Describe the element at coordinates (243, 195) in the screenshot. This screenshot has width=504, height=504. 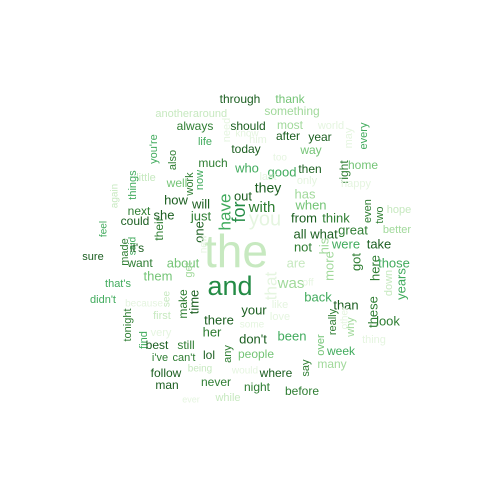
I see `word-out: out` at that location.